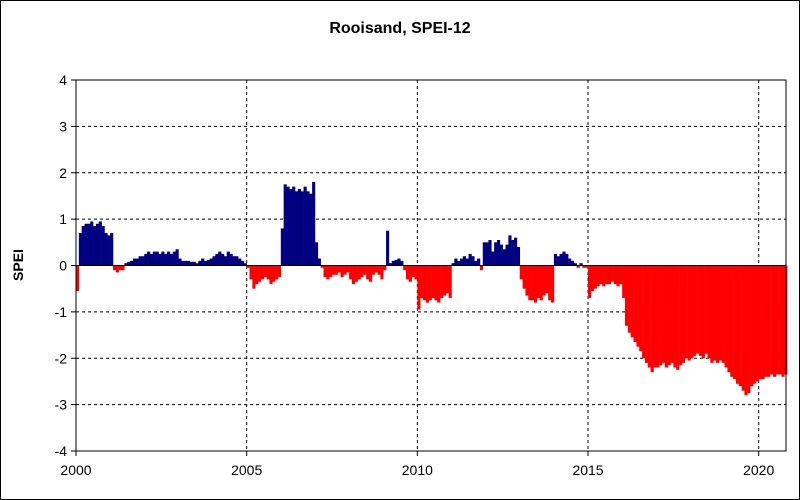 The height and width of the screenshot is (500, 800). What do you see at coordinates (417, 470) in the screenshot?
I see `x-tick-labels: 2000 2005 2010 2015 2020` at bounding box center [417, 470].